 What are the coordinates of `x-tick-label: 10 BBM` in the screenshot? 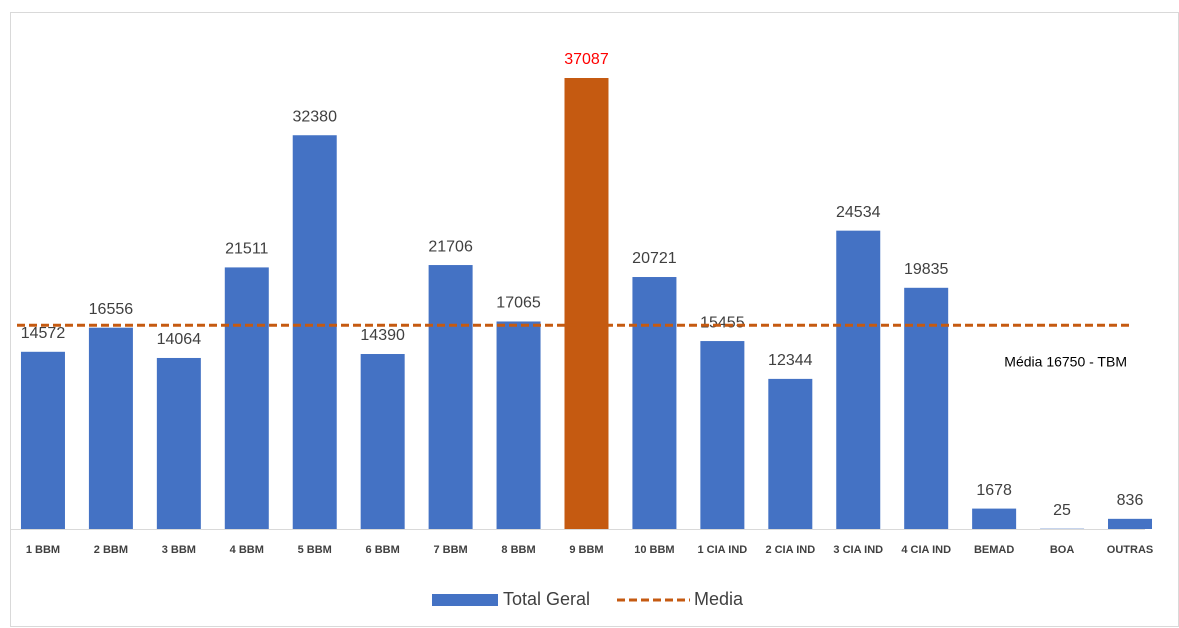 It's located at (654, 550).